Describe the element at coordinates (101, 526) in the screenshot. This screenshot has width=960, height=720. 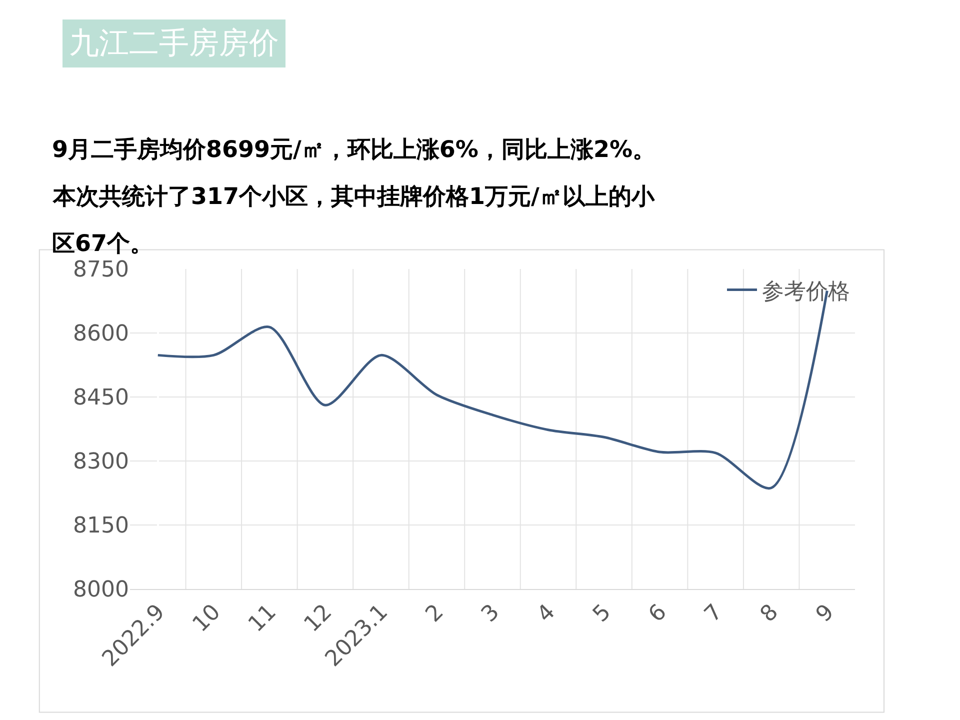
I see `y-tick-label: 8150` at that location.